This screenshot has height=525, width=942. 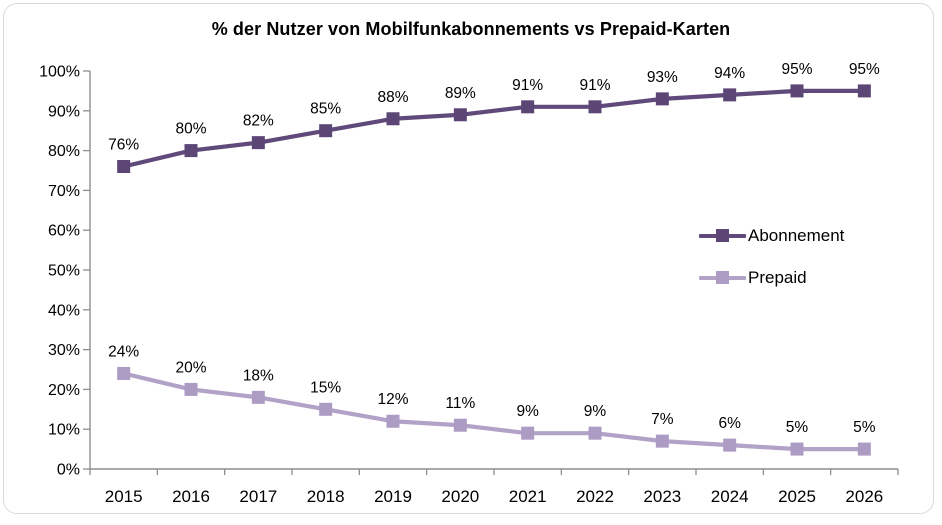 I want to click on data-label-abonnement: 82%, so click(x=258, y=121).